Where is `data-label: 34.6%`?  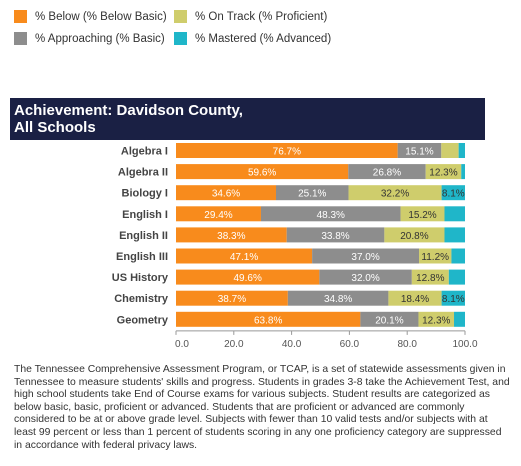 data-label: 34.6% is located at coordinates (226, 194).